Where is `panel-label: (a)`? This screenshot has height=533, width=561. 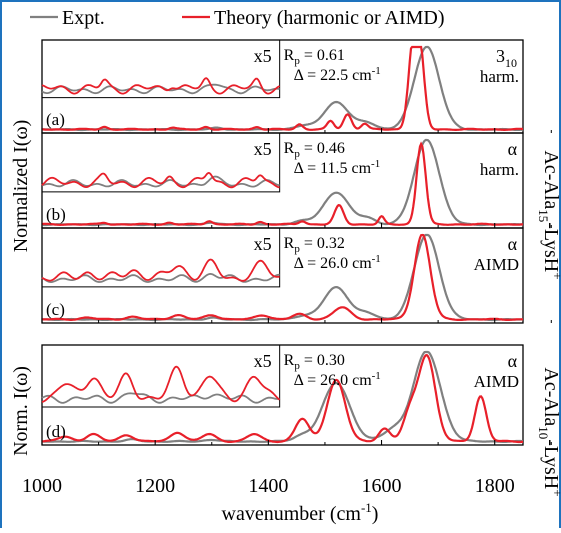 panel-label: (a) is located at coordinates (55, 119).